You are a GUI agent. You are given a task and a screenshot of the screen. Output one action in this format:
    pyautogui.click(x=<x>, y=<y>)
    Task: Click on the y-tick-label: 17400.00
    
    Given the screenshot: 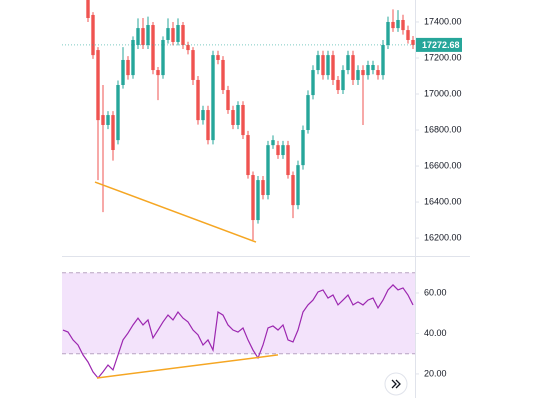 What is the action you would take?
    pyautogui.click(x=443, y=21)
    